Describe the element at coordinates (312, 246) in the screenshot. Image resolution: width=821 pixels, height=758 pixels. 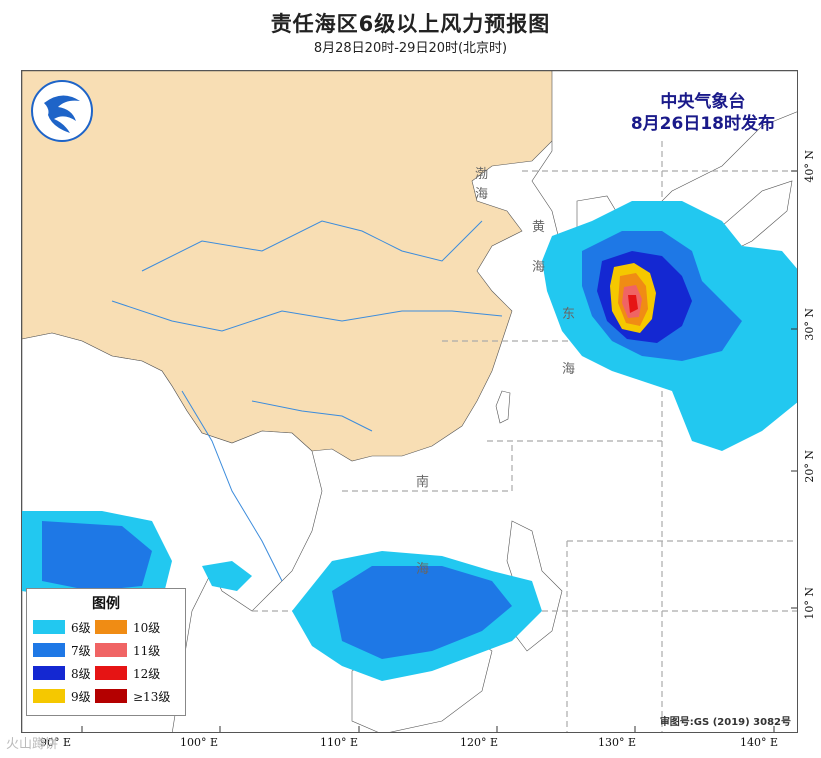
I see `river-yellow` at that location.